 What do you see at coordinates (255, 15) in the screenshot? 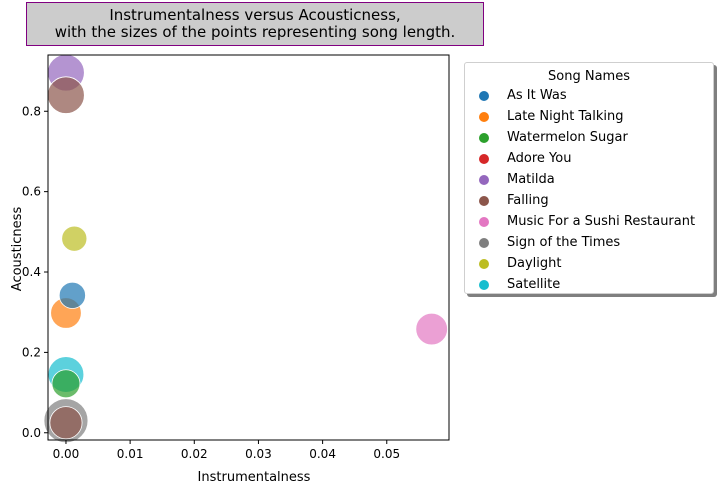
I see `chart-title-line-1: Instrumentalness versus Acousticness,` at bounding box center [255, 15].